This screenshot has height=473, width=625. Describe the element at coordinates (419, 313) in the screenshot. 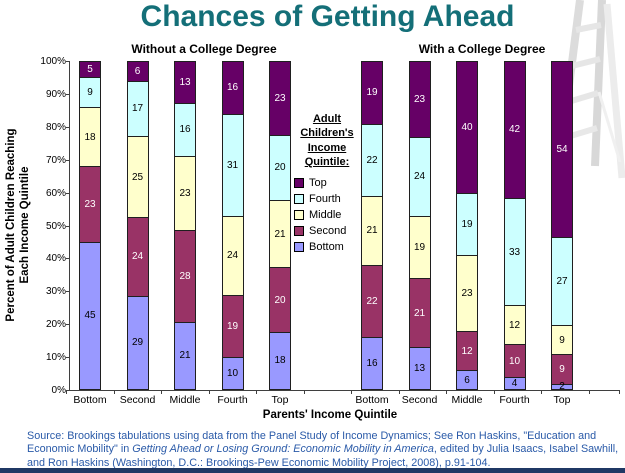

I see `bar-segment-second: 21` at that location.